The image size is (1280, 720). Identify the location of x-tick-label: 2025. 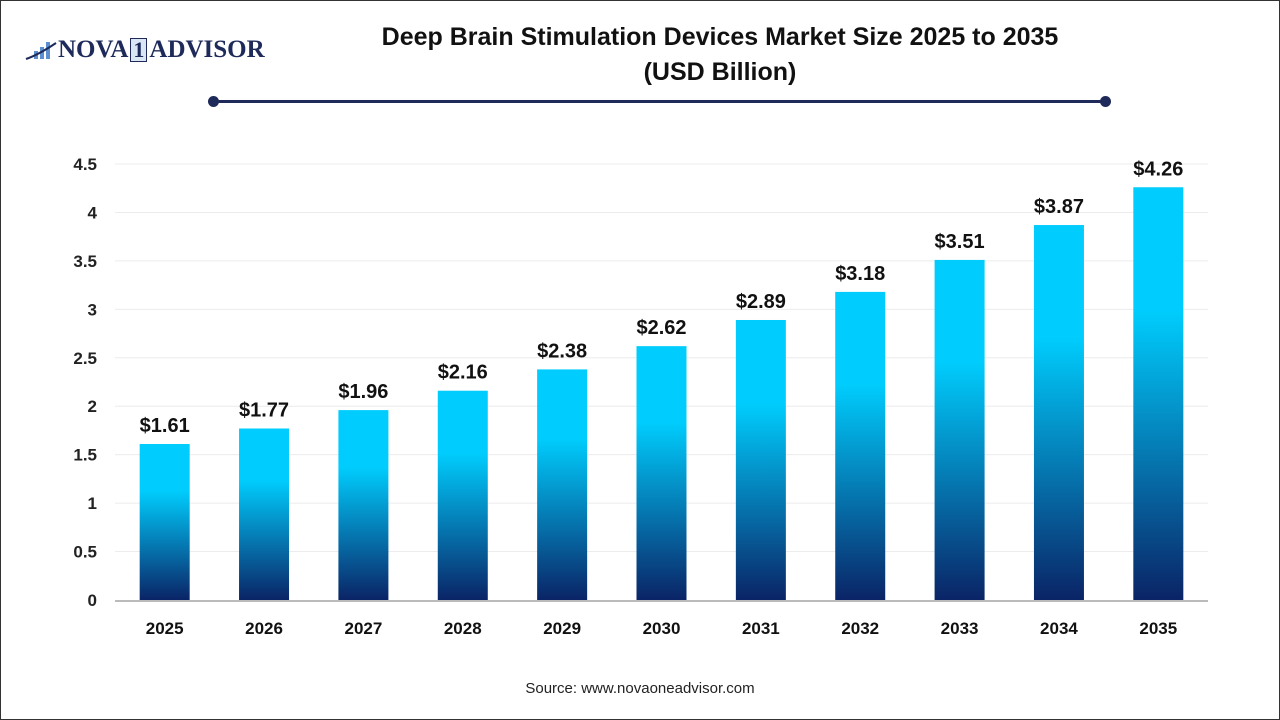
(165, 628).